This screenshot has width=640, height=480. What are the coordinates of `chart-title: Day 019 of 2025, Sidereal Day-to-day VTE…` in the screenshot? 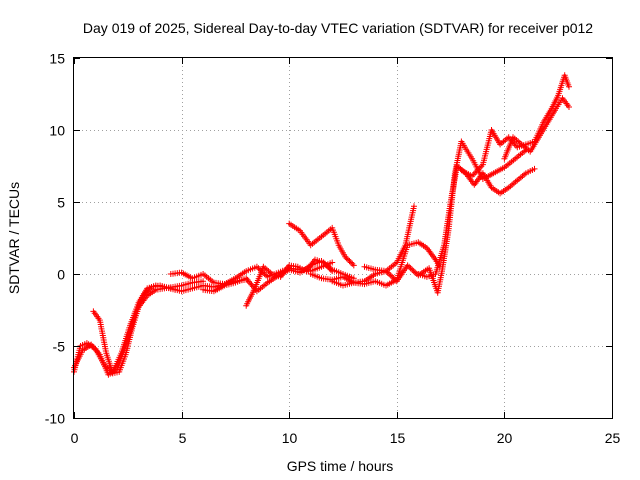 It's located at (338, 28).